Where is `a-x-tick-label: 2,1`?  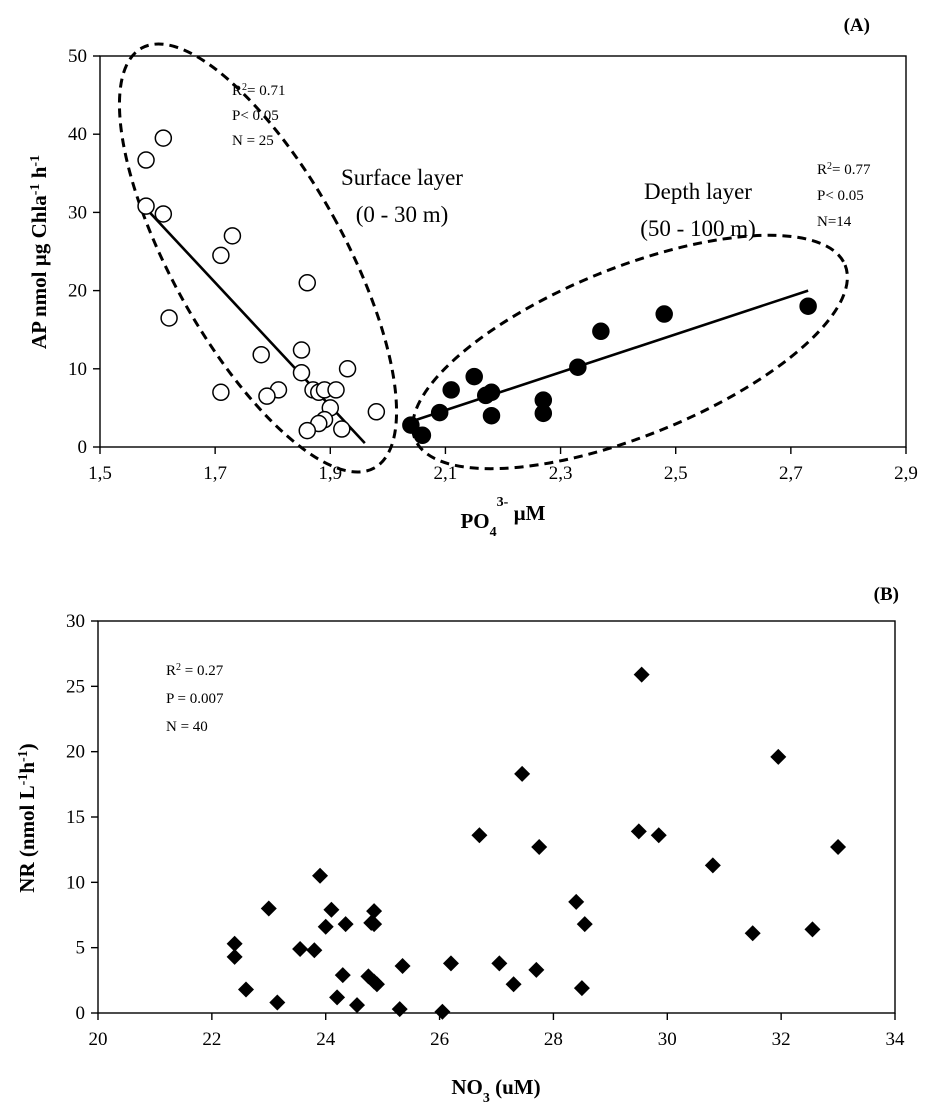 a-x-tick-label: 2,1 is located at coordinates (446, 473).